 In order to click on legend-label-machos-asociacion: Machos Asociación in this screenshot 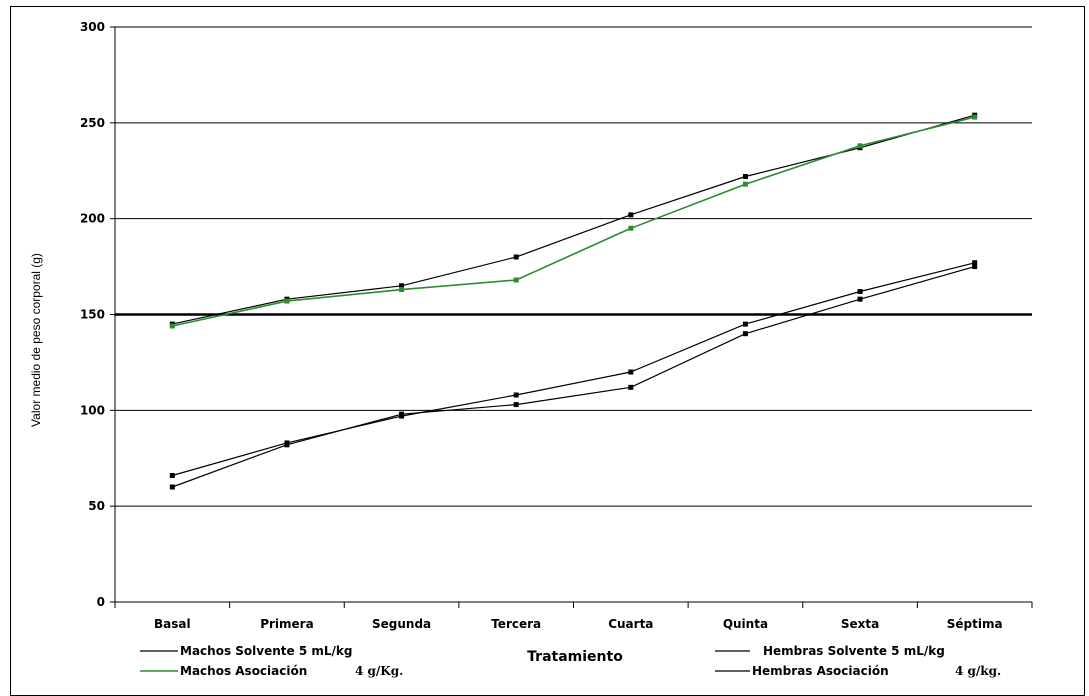, I will do `click(243, 671)`.